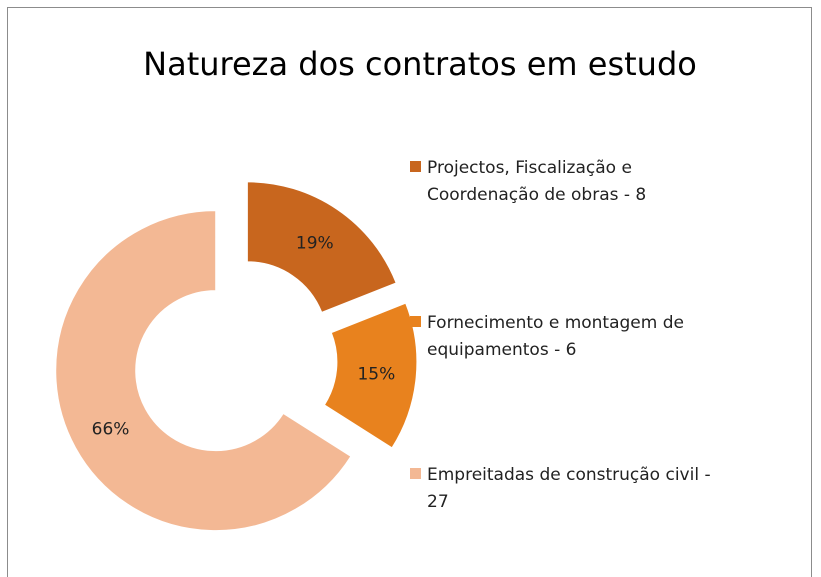  What do you see at coordinates (315, 244) in the screenshot?
I see `data-label: 19%` at bounding box center [315, 244].